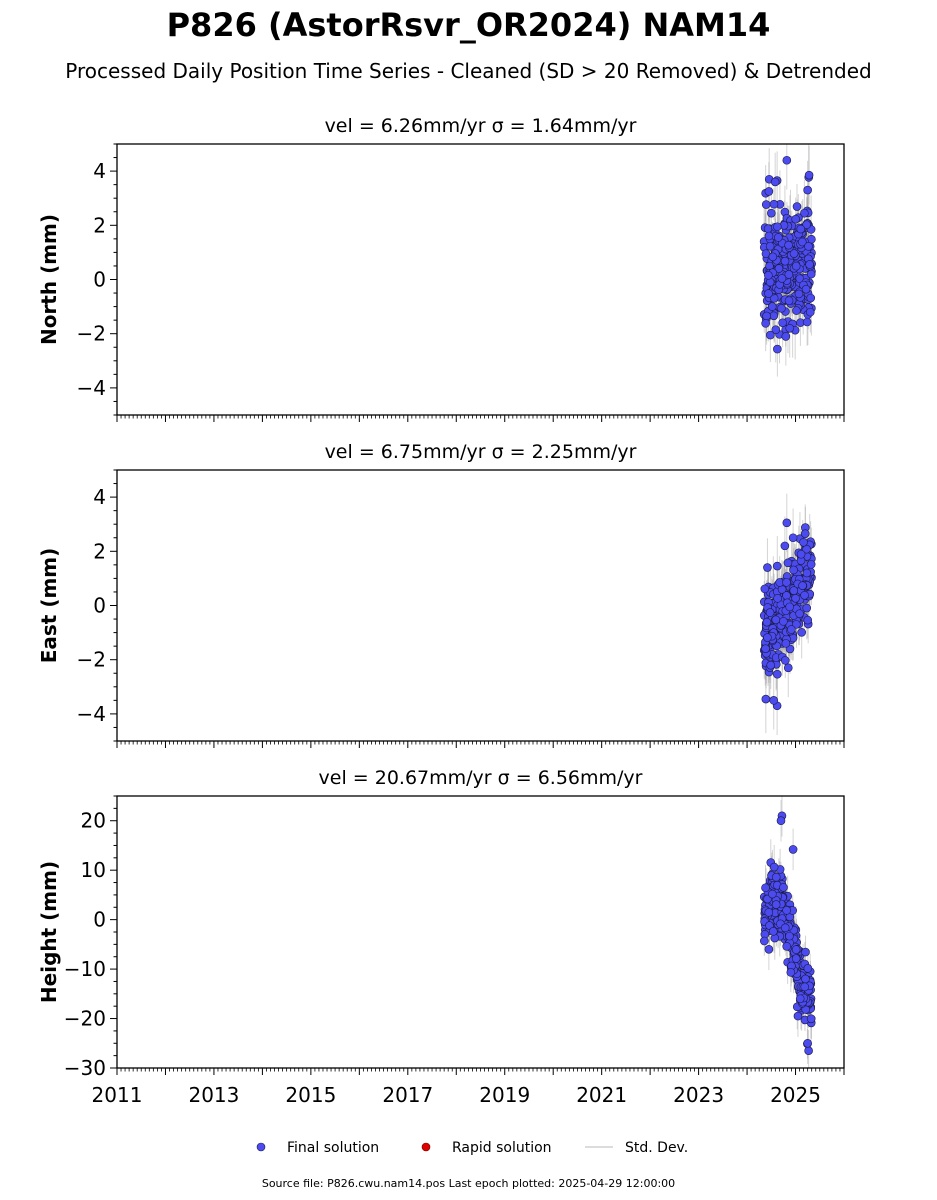 This screenshot has width=937, height=1200. What do you see at coordinates (99, 280) in the screenshot?
I see `north-y-tick-label: 0` at bounding box center [99, 280].